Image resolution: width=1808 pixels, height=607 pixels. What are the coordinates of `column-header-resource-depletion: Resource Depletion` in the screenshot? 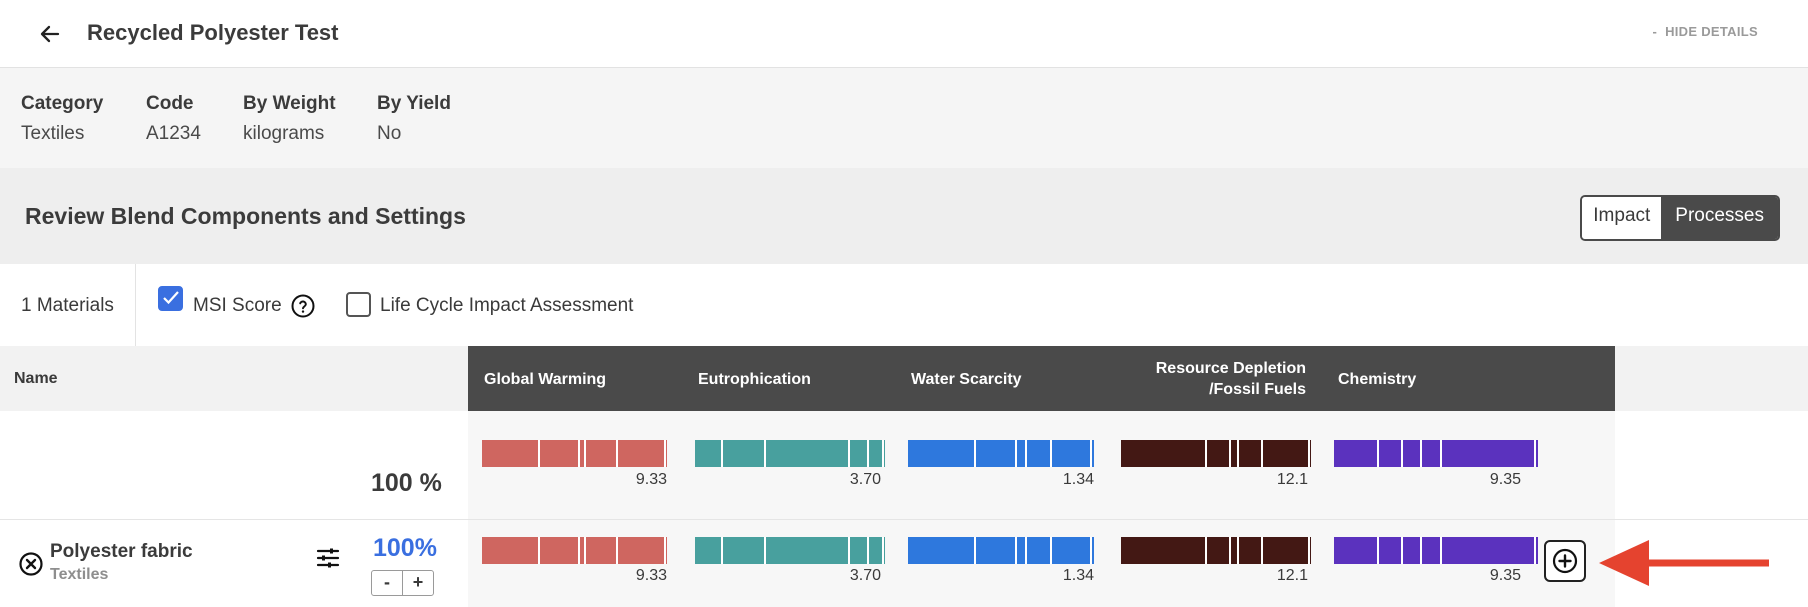 It's located at (1230, 368).